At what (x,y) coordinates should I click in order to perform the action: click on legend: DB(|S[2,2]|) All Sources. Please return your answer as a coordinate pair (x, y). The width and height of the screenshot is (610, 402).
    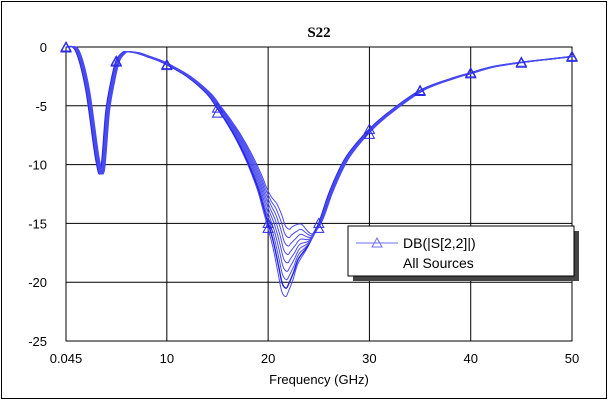
    Looking at the image, I should click on (463, 253).